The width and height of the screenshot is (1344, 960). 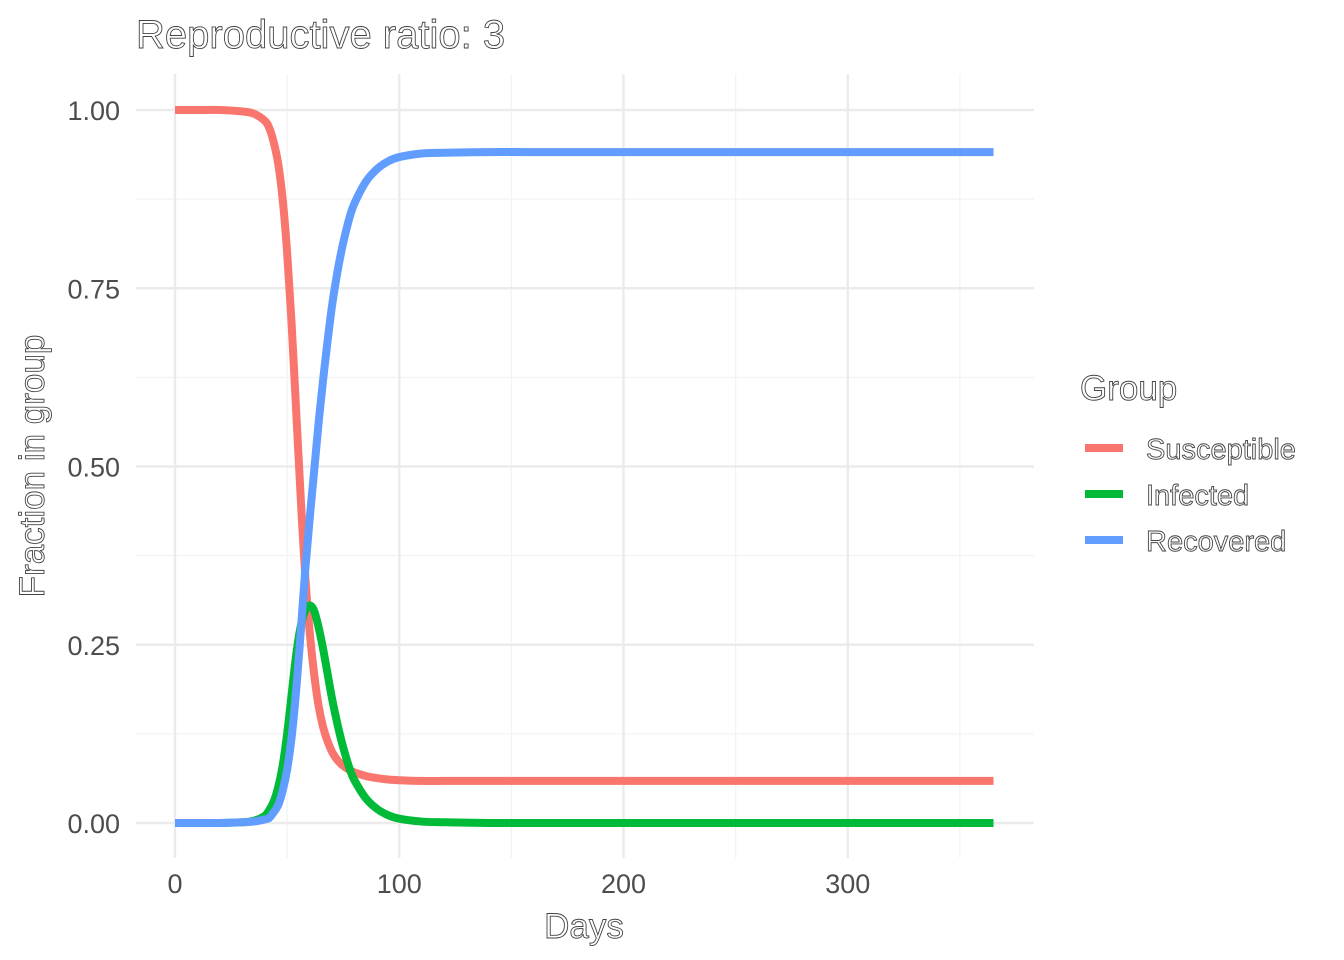 I want to click on y-tick-label: 0.75, so click(x=93, y=289).